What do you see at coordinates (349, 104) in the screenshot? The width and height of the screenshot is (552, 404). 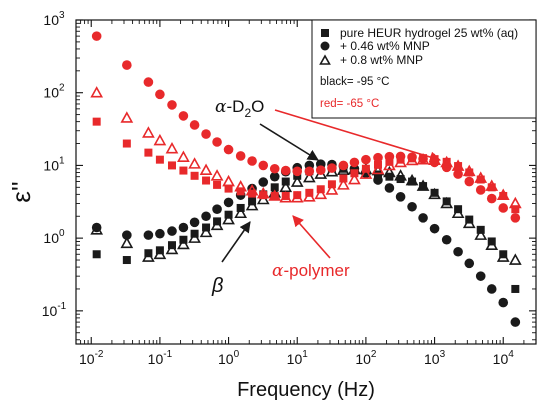 I see `legend-note-red: red= -65 °C` at bounding box center [349, 104].